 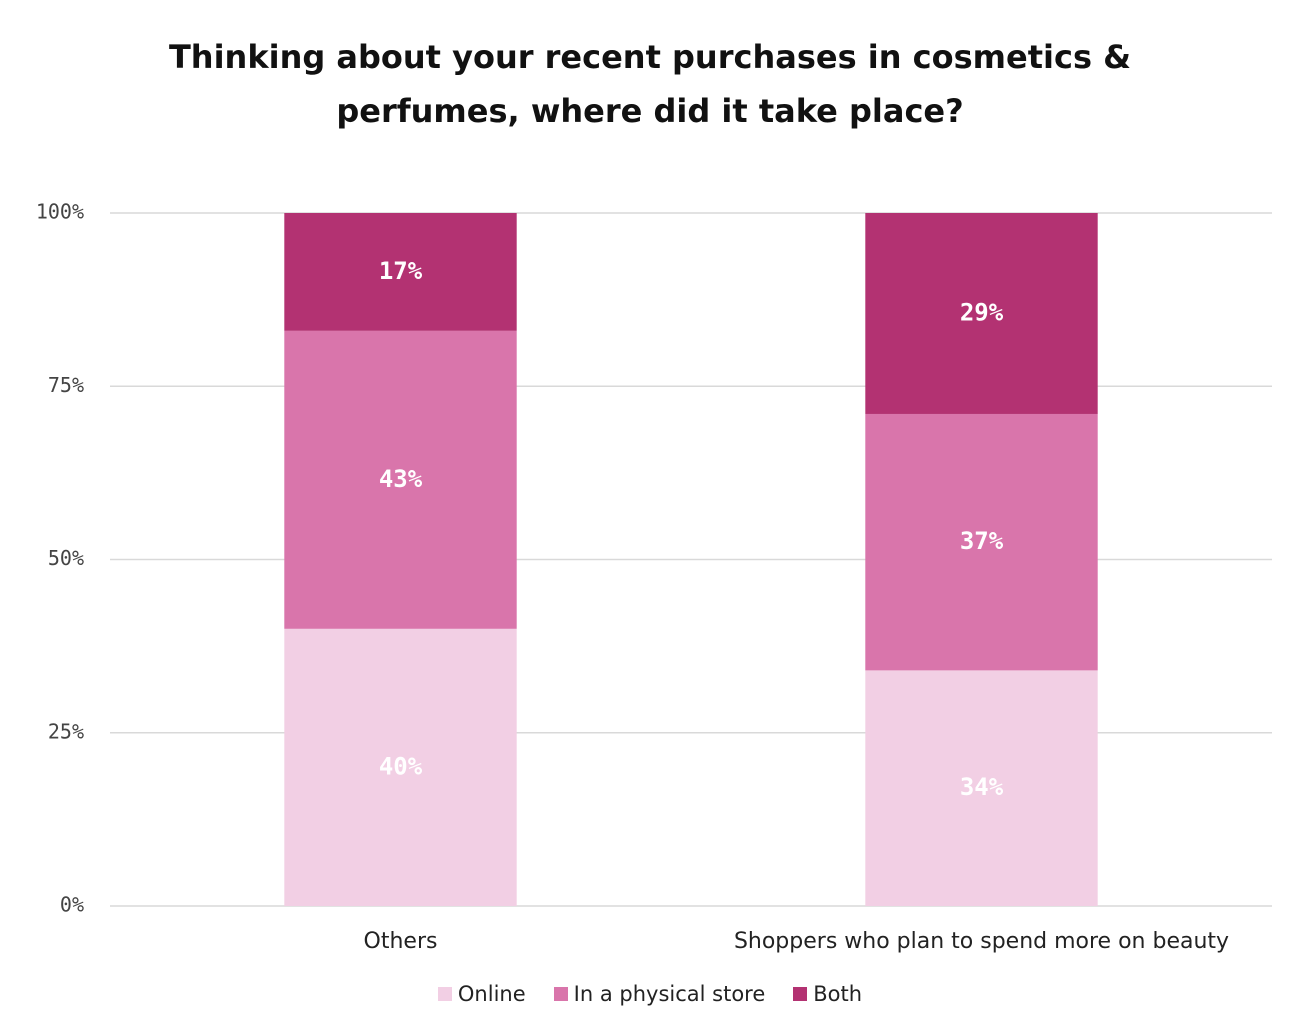 I want to click on y-tick-label: 0%, so click(x=72, y=905).